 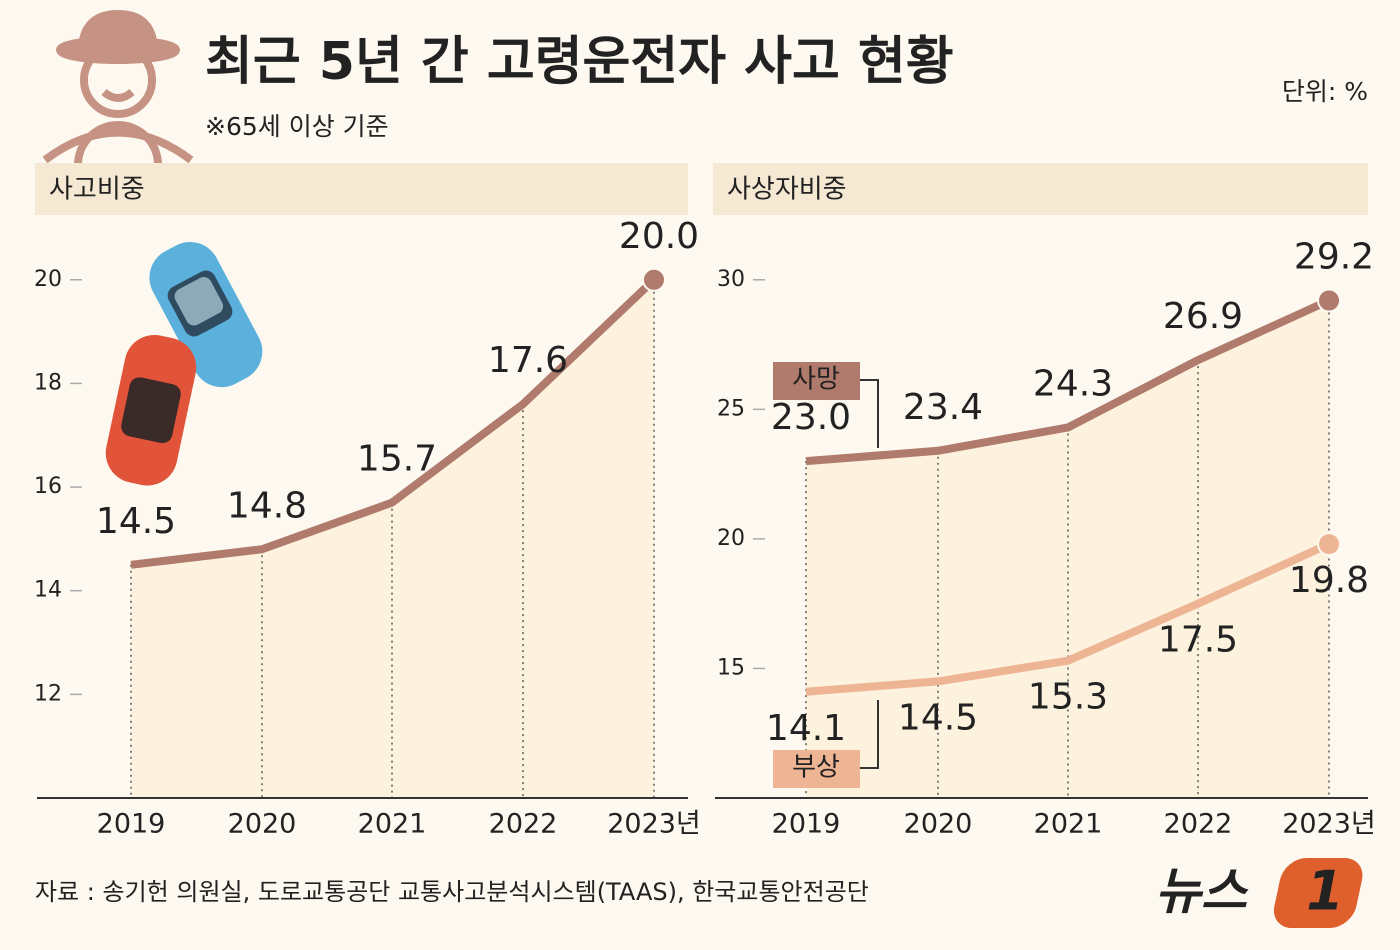 What do you see at coordinates (184, 363) in the screenshot?
I see `crash-illustration` at bounding box center [184, 363].